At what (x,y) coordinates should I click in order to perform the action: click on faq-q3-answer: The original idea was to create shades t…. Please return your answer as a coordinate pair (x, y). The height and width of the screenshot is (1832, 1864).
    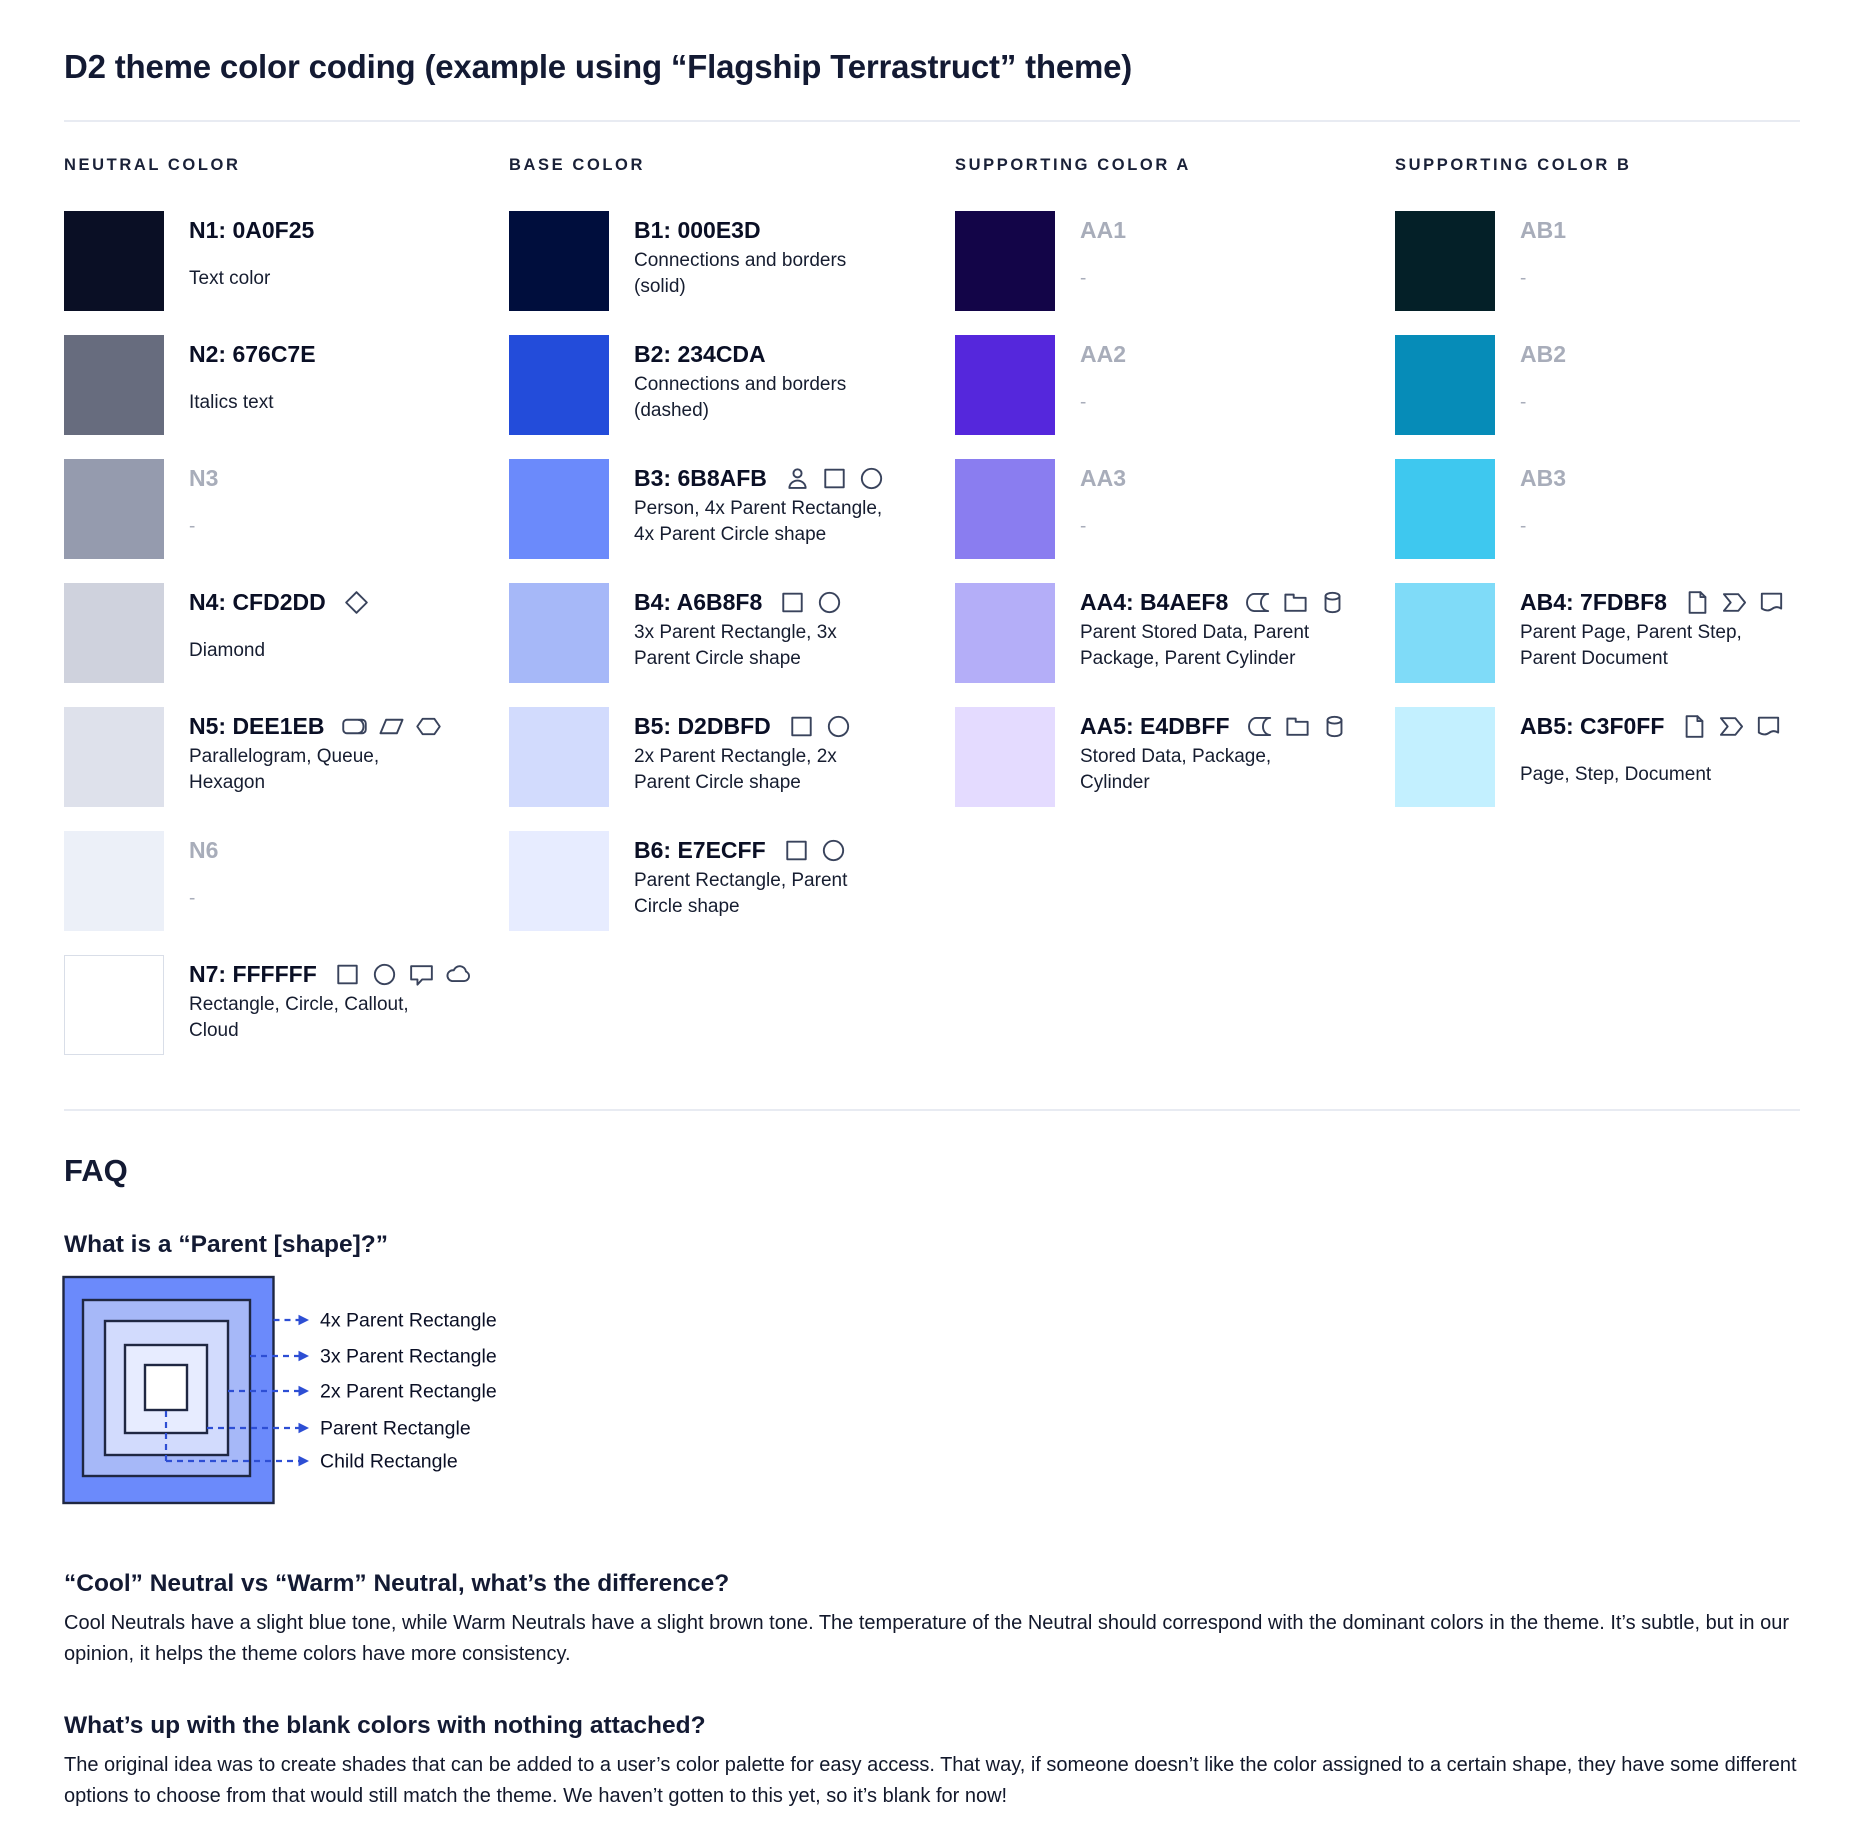
    Looking at the image, I should click on (930, 1780).